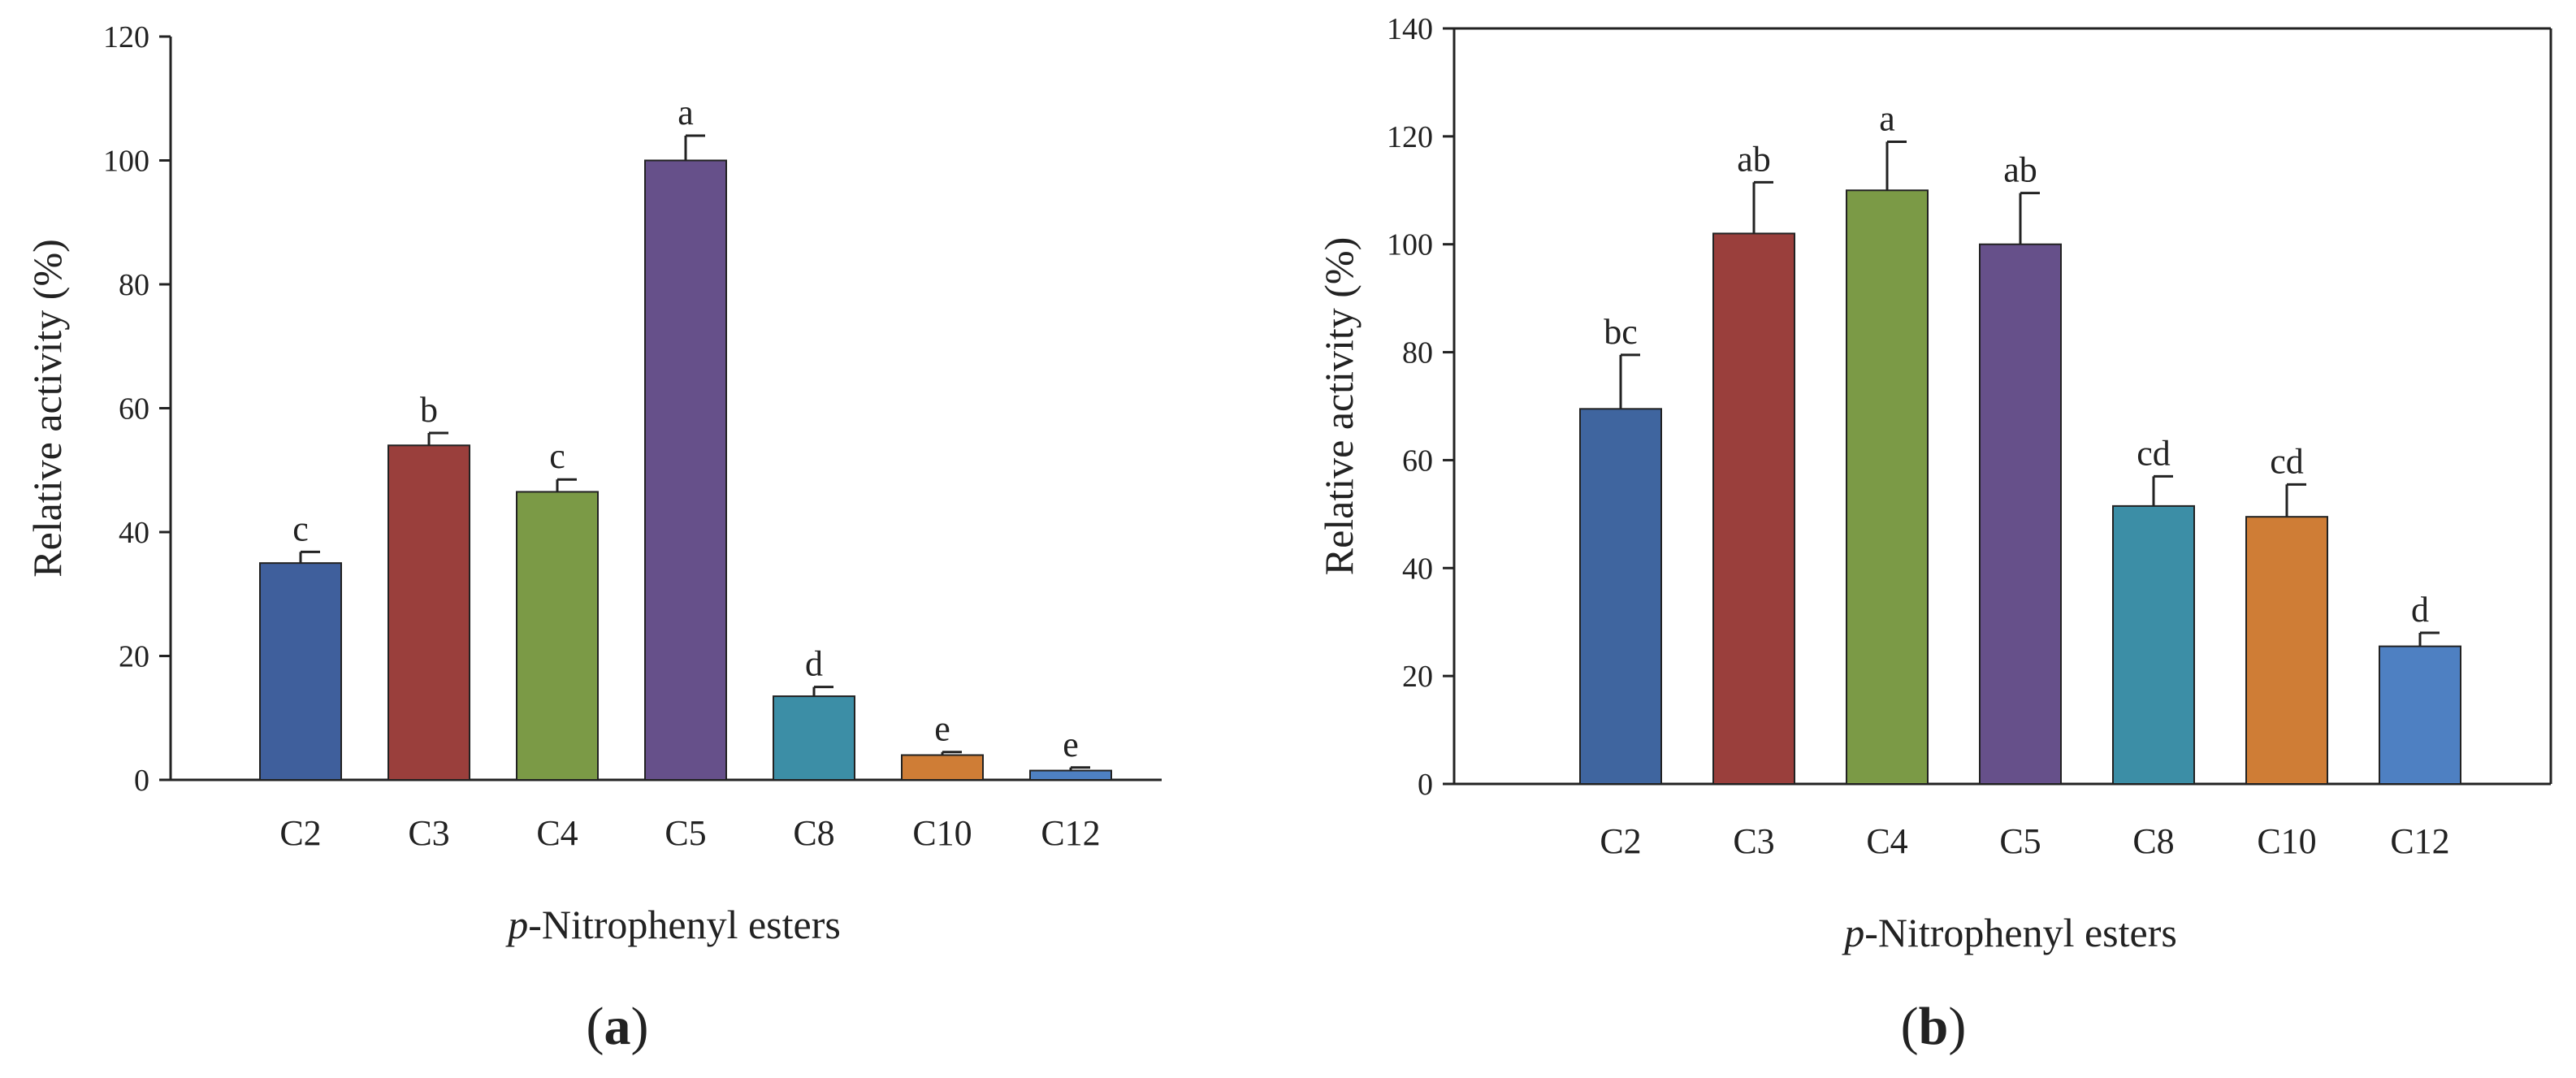  Describe the element at coordinates (1621, 332) in the screenshot. I see `significance-label: bc` at that location.